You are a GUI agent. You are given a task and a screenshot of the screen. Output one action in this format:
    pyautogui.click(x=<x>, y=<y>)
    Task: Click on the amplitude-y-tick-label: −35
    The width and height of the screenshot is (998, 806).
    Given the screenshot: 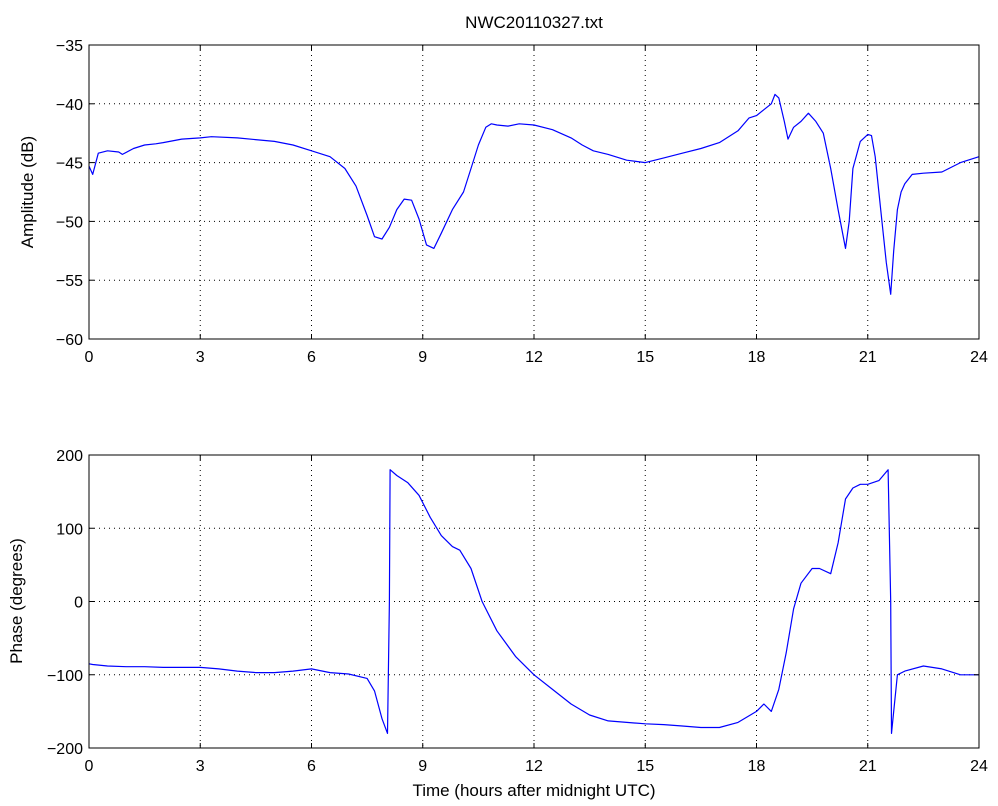 What is the action you would take?
    pyautogui.click(x=69, y=46)
    